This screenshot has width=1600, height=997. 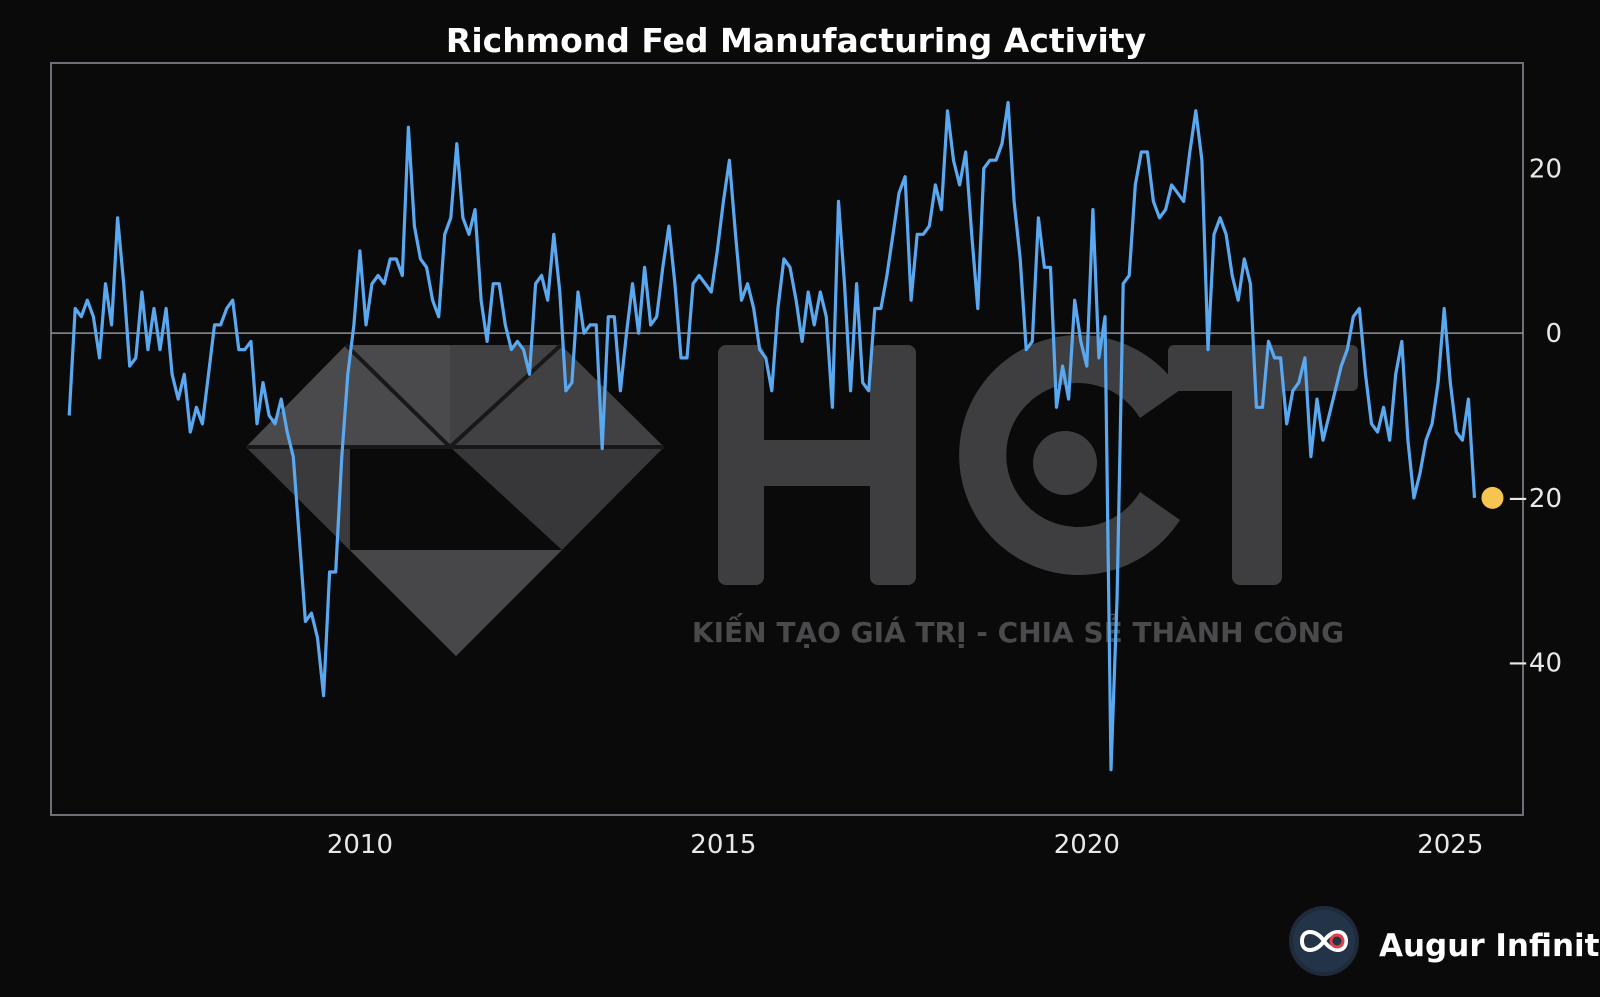 I want to click on y-tick-label: 0, so click(x=1553, y=334).